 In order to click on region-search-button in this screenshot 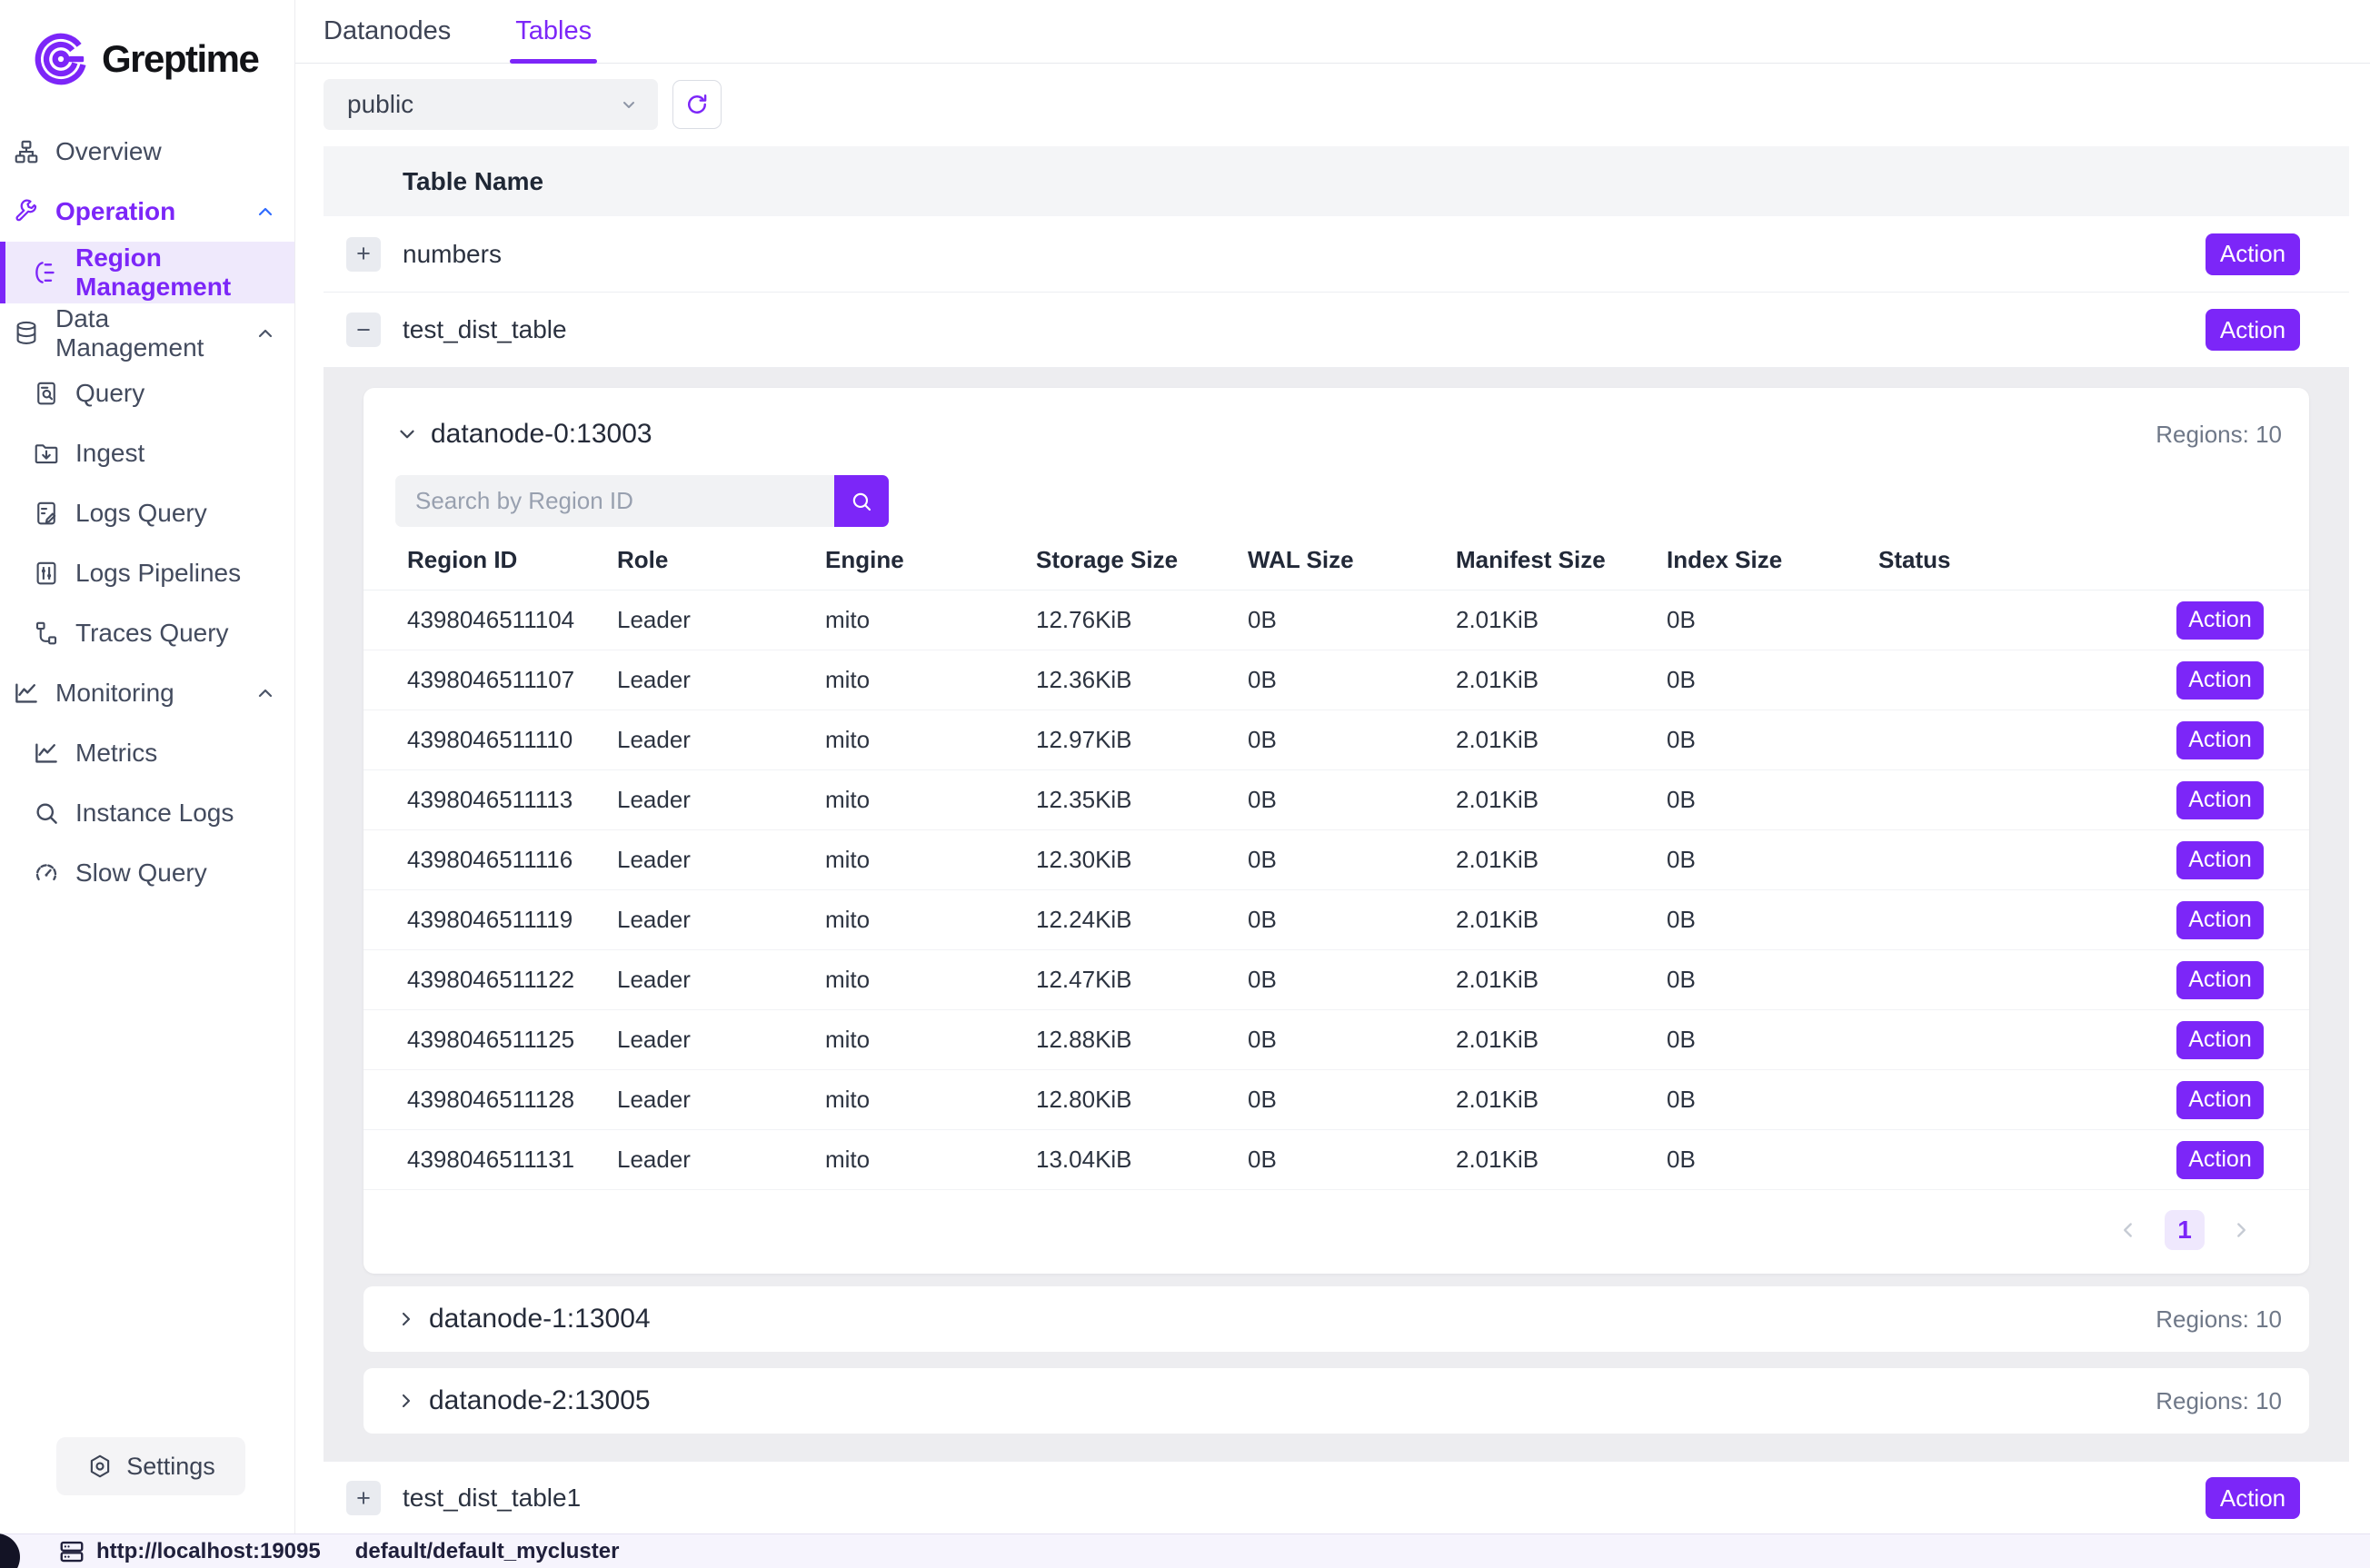, I will do `click(861, 501)`.